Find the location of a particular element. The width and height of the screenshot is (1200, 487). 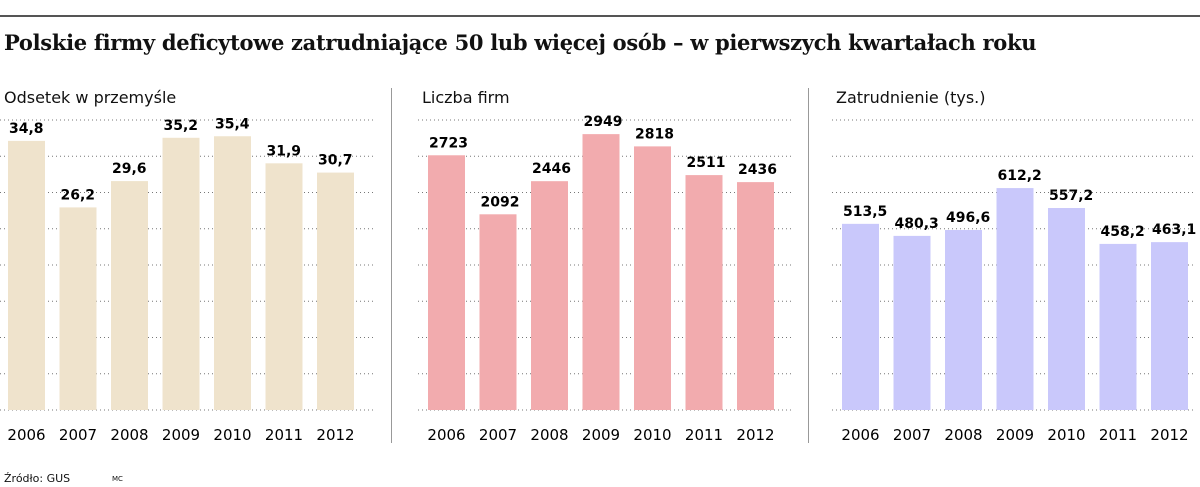

value-label: 35,2 is located at coordinates (181, 126).